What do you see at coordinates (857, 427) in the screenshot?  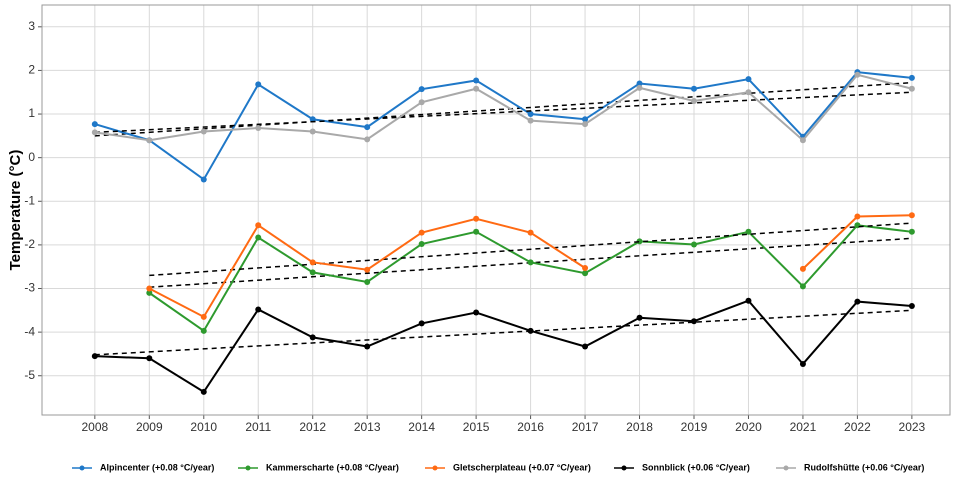 I see `x-tick-label: 2022` at bounding box center [857, 427].